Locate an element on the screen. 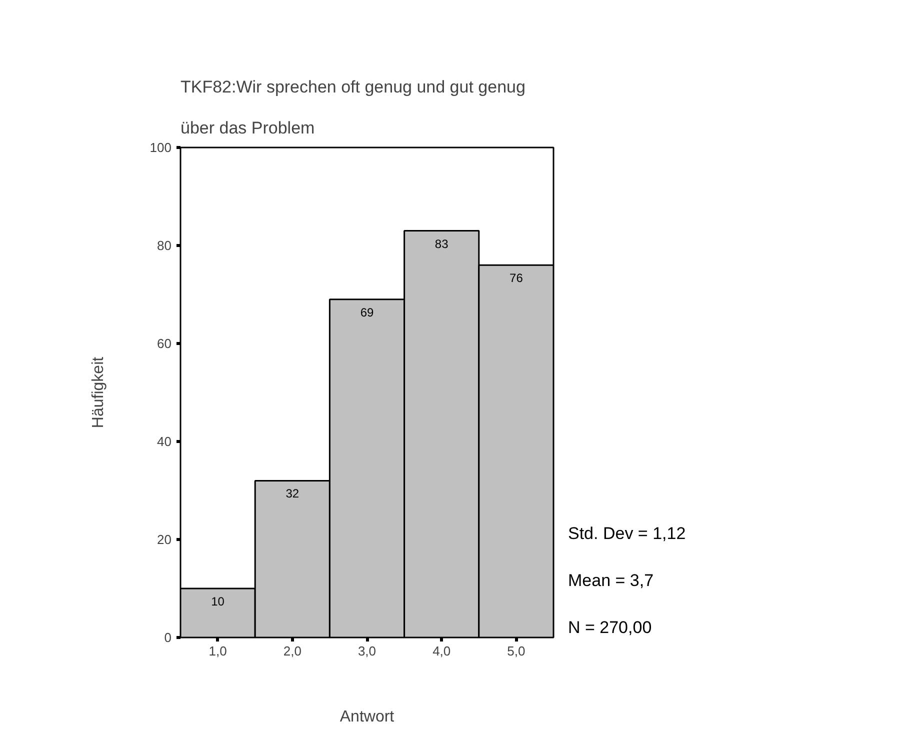 The height and width of the screenshot is (755, 904). x-tick-label: 4,0 is located at coordinates (441, 651).